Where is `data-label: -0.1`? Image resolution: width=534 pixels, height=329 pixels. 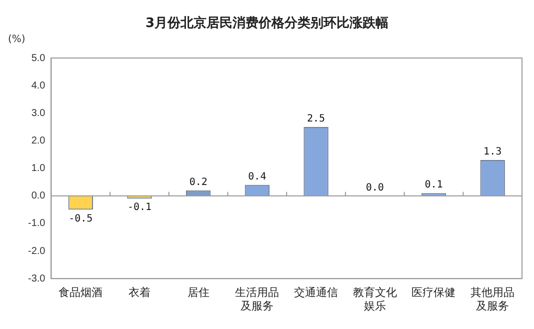 data-label: -0.1 is located at coordinates (139, 208).